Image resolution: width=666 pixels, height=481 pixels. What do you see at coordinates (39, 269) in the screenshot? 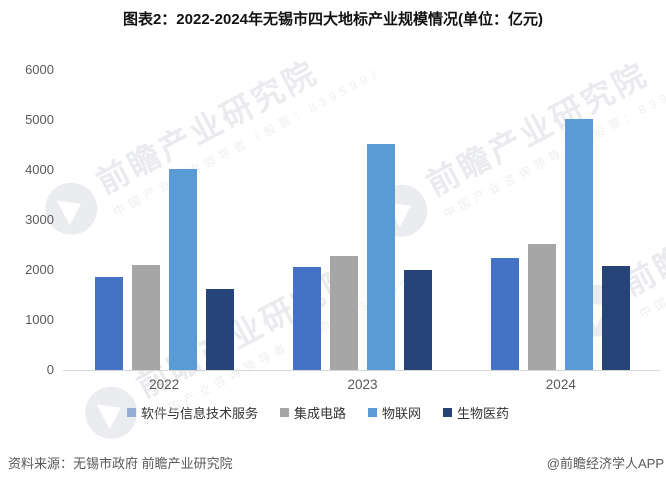
I see `y-tick-label-2000: 2000` at bounding box center [39, 269].